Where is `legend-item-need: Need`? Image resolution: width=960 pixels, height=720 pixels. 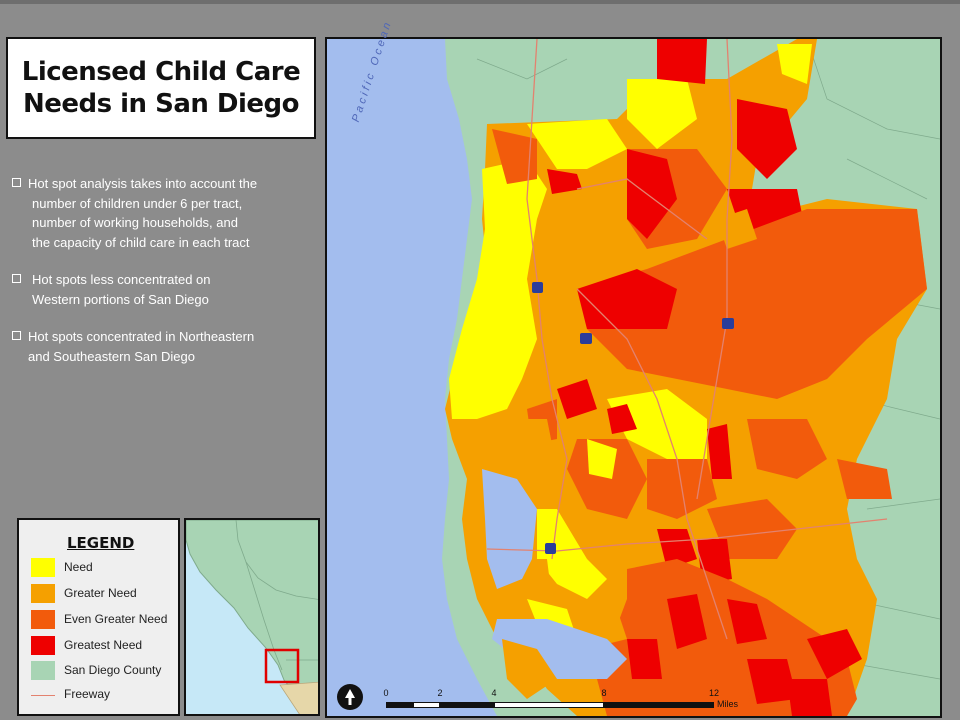
legend-item-need: Need is located at coordinates (106, 568).